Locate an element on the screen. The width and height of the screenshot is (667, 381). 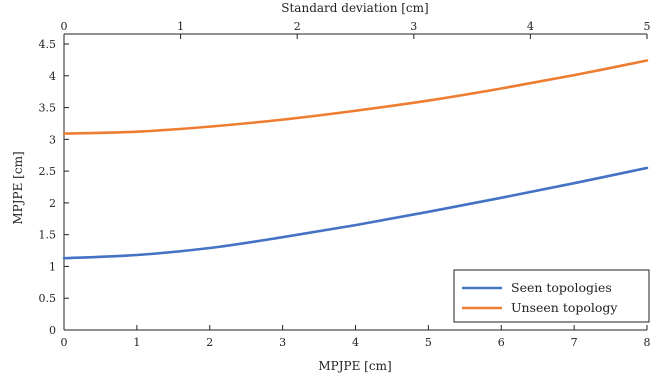
y-tick-label: 0 is located at coordinates (52, 330).